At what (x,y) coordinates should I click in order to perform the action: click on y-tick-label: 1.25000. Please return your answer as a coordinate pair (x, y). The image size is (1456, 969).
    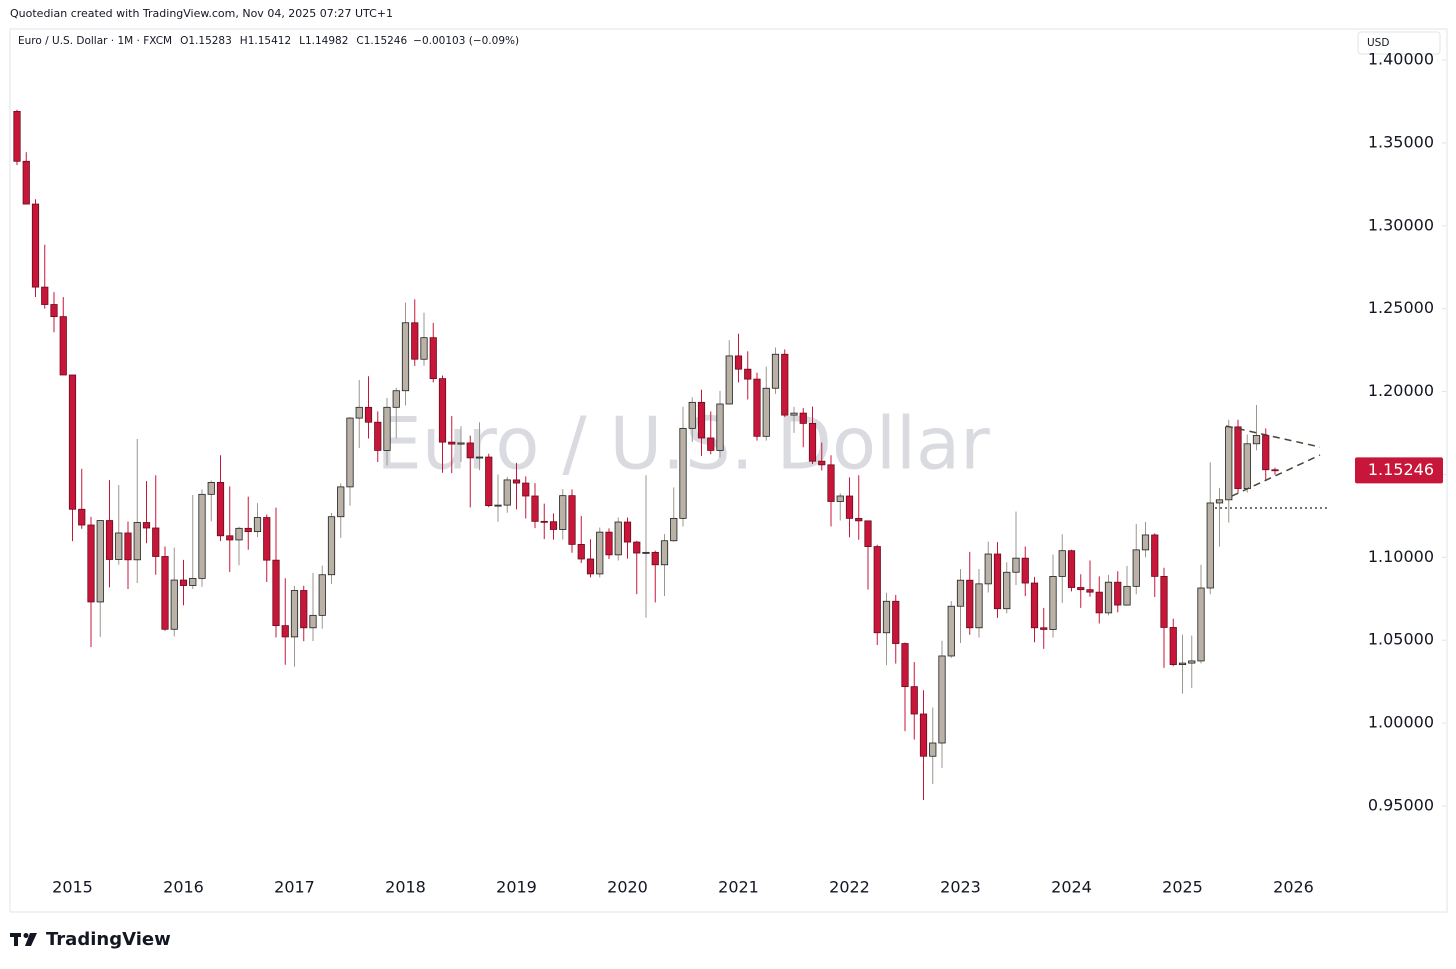
    Looking at the image, I should click on (1401, 307).